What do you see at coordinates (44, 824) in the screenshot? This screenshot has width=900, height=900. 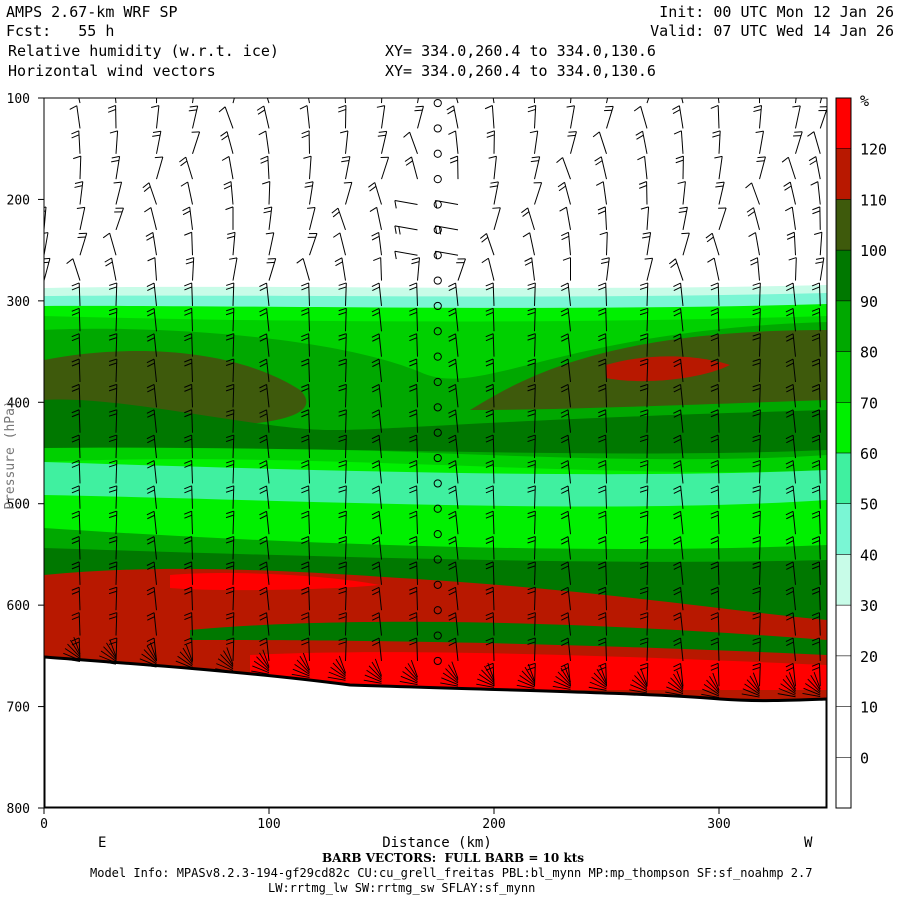 I see `x-tick-label: 0` at bounding box center [44, 824].